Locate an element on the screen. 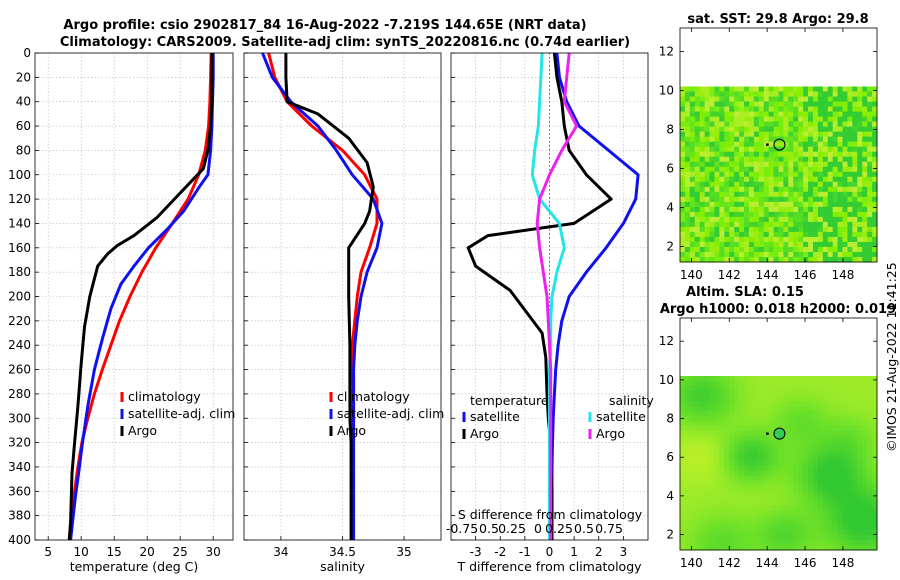 The width and height of the screenshot is (900, 580). y-tick-label: 120 is located at coordinates (19, 199).